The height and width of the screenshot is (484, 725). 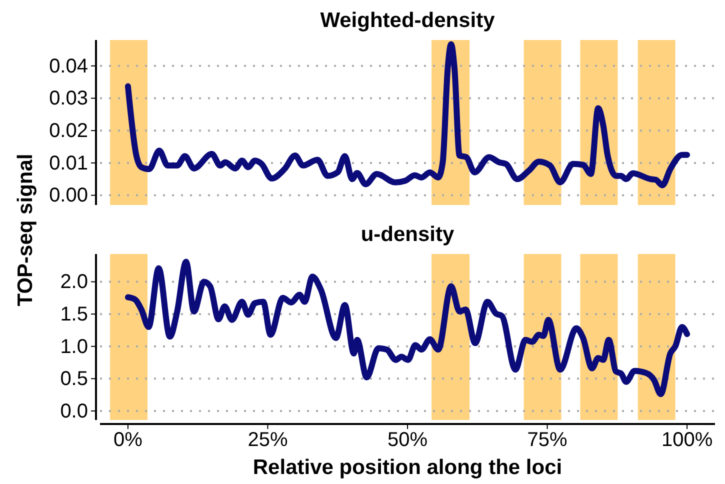 What do you see at coordinates (74, 379) in the screenshot?
I see `y-tick-label: 0.5` at bounding box center [74, 379].